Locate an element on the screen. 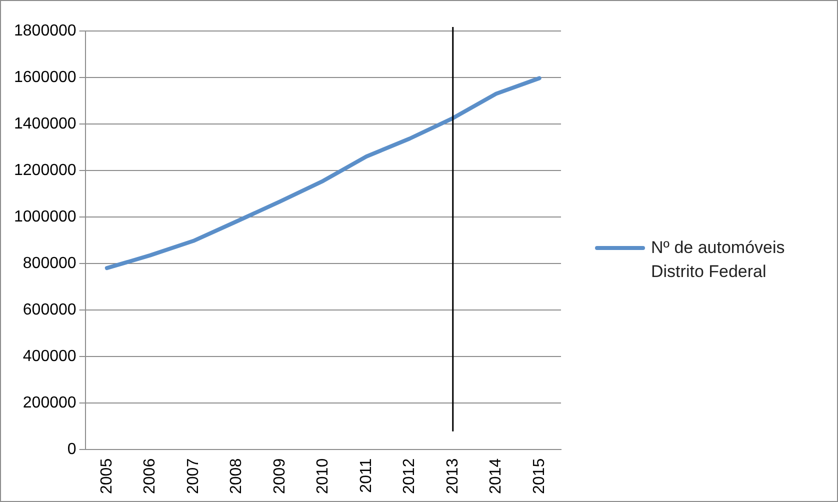 This screenshot has width=838, height=502. x-tick-label: 2006 is located at coordinates (150, 476).